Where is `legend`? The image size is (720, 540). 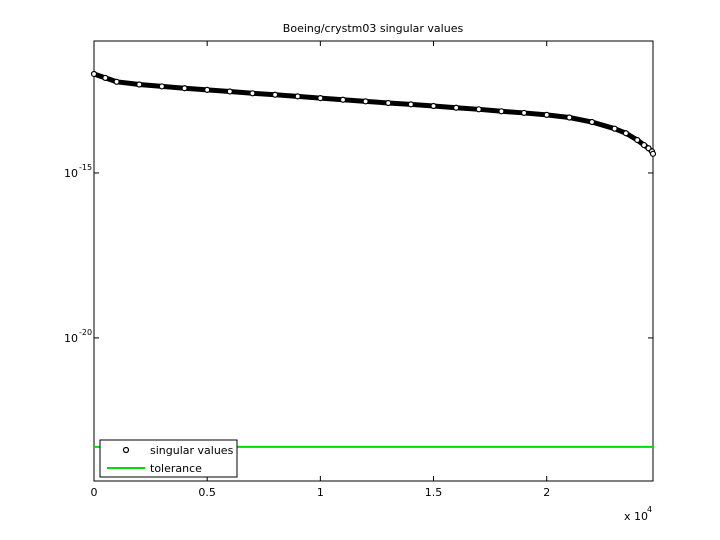 legend is located at coordinates (168, 458).